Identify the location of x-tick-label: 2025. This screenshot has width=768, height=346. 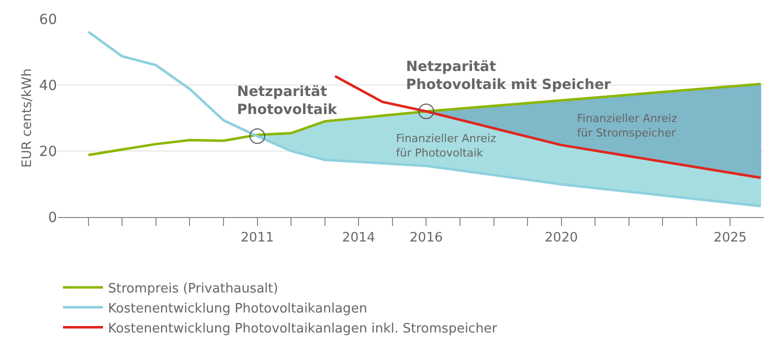
(730, 238).